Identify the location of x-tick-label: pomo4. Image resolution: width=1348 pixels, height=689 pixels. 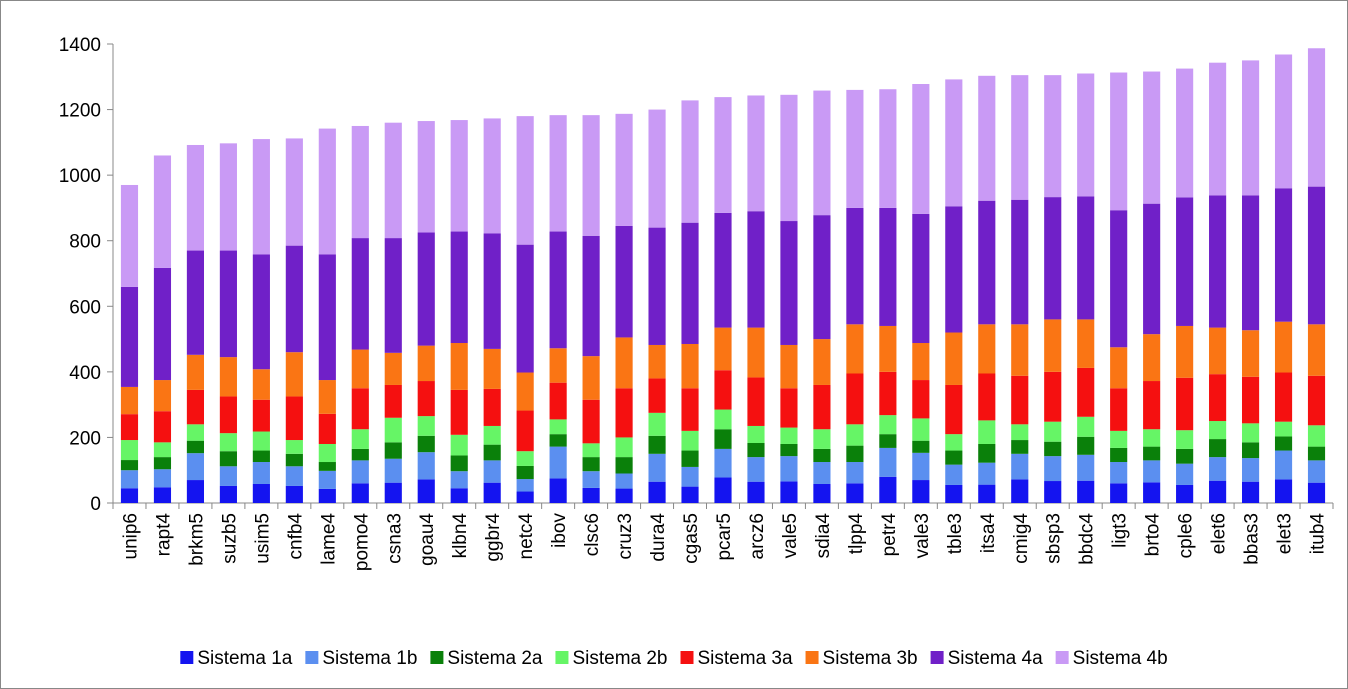
(361, 542).